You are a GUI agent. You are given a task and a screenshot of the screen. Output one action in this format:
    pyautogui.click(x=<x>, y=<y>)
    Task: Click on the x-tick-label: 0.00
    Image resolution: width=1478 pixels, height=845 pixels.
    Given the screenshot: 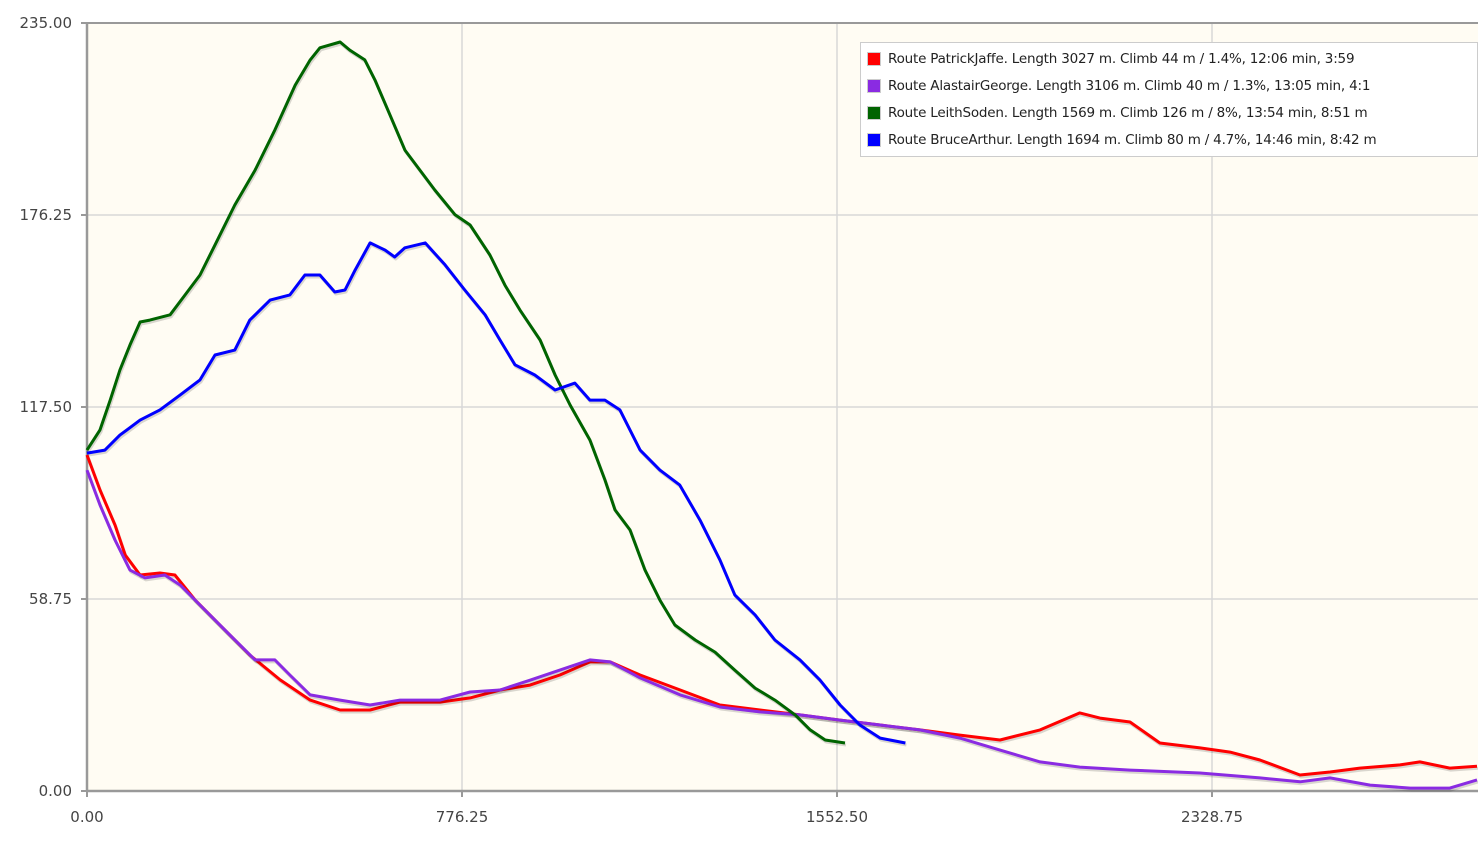 What is the action you would take?
    pyautogui.click(x=86, y=817)
    